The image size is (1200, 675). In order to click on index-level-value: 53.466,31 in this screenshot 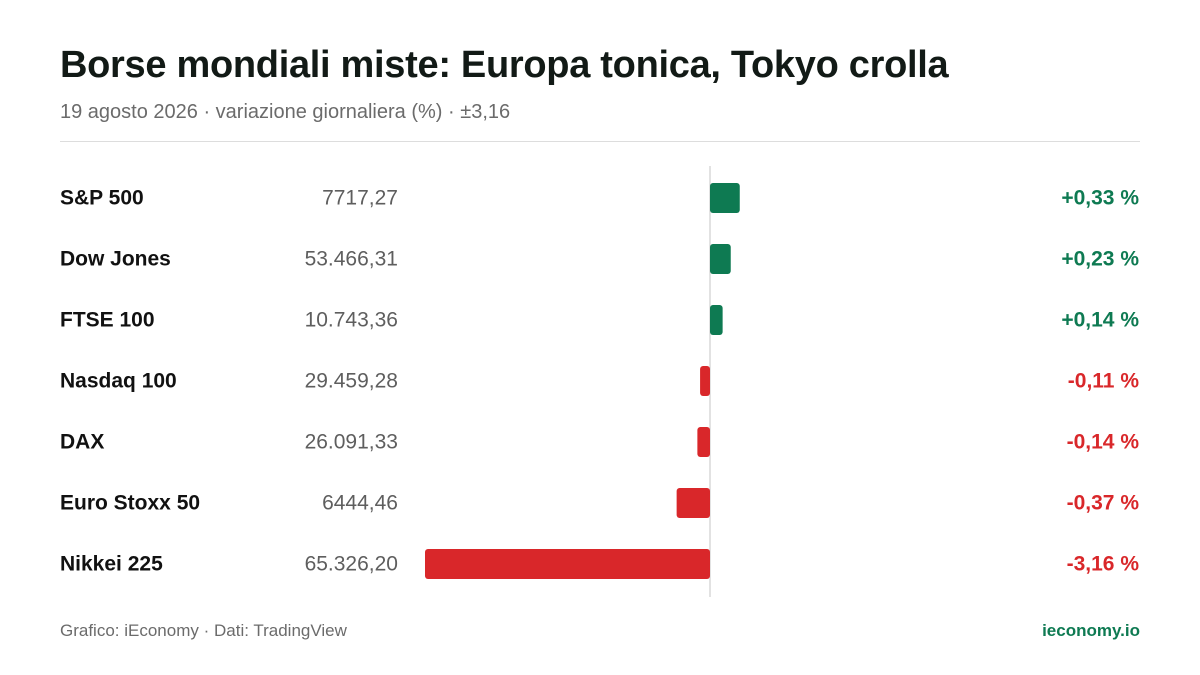, I will do `click(351, 259)`.